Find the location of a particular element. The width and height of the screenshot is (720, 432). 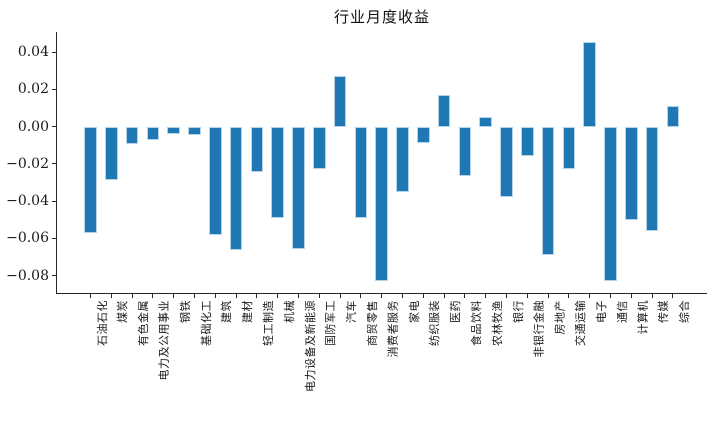

x-tick-label: 传媒 is located at coordinates (664, 311).